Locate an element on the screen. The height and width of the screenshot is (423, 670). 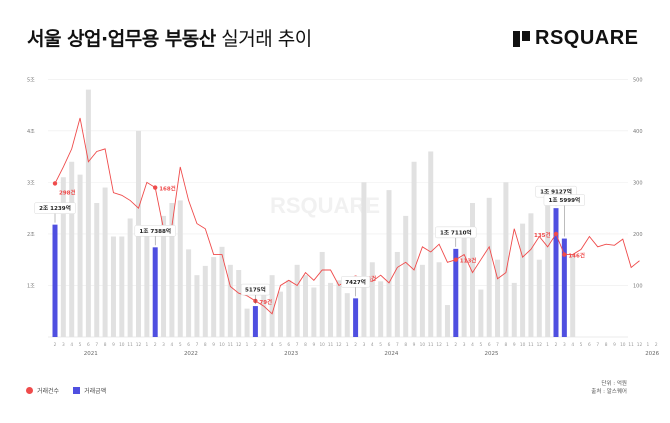
year-label: 2024 is located at coordinates (391, 354).